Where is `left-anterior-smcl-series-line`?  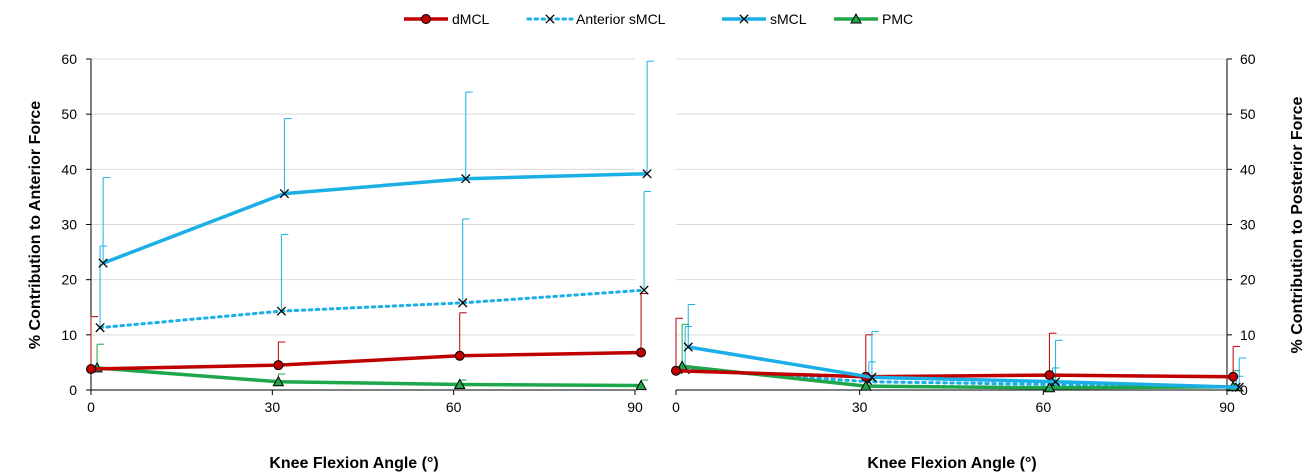 left-anterior-smcl-series-line is located at coordinates (372, 309).